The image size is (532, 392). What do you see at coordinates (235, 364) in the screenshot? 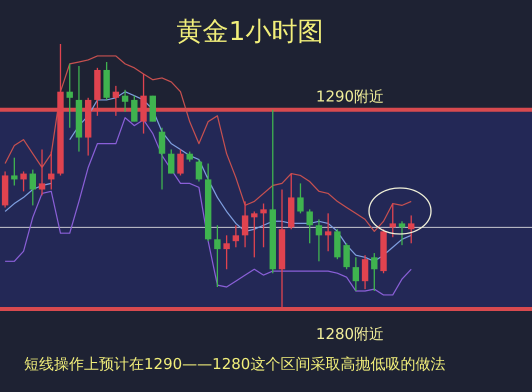
I see `text: 短线操作上预计在1290——1280这个区间采取高抛低吸的做法` at bounding box center [235, 364].